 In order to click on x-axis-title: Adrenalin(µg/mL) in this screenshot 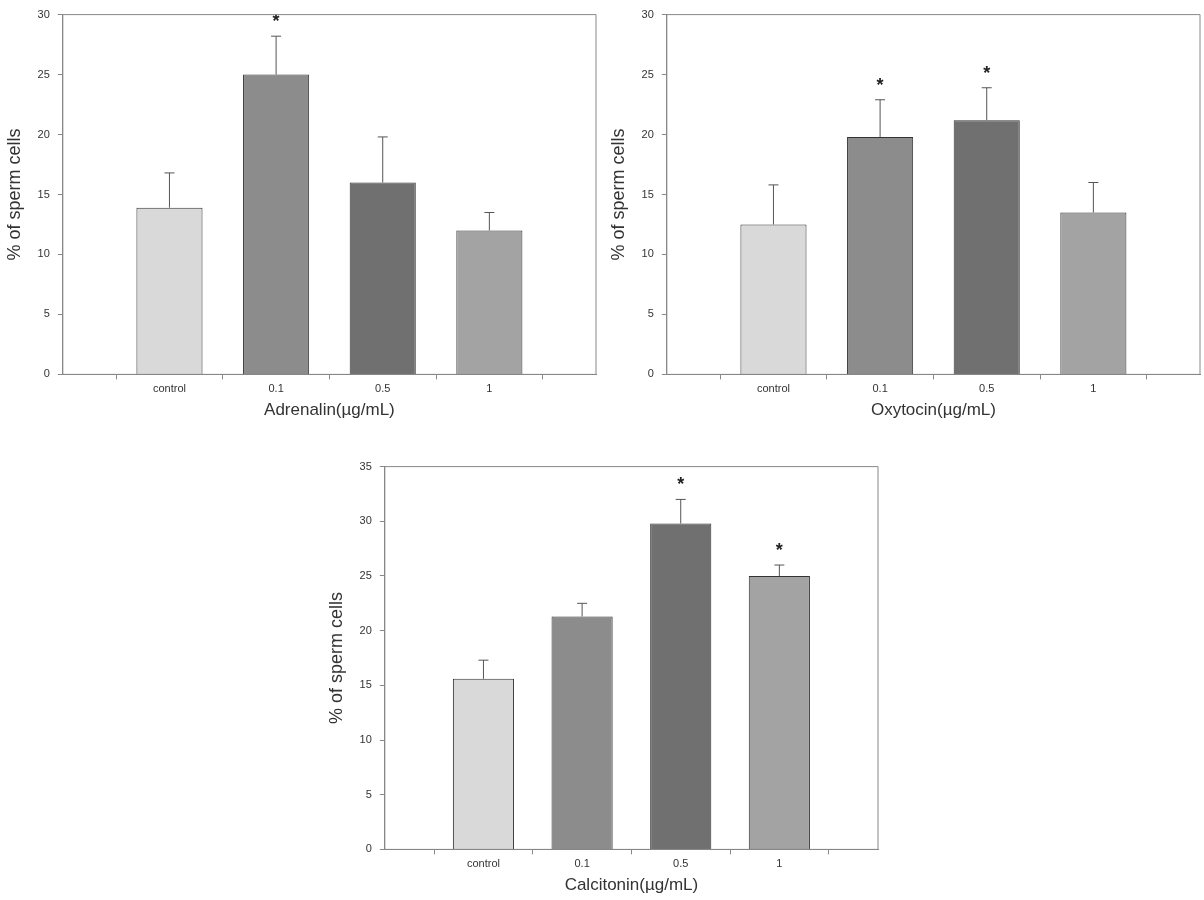, I will do `click(329, 410)`.